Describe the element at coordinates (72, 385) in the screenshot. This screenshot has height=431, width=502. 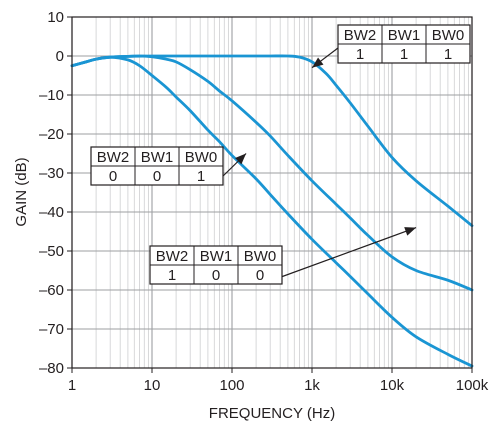
I see `x-tick-label: 1` at that location.